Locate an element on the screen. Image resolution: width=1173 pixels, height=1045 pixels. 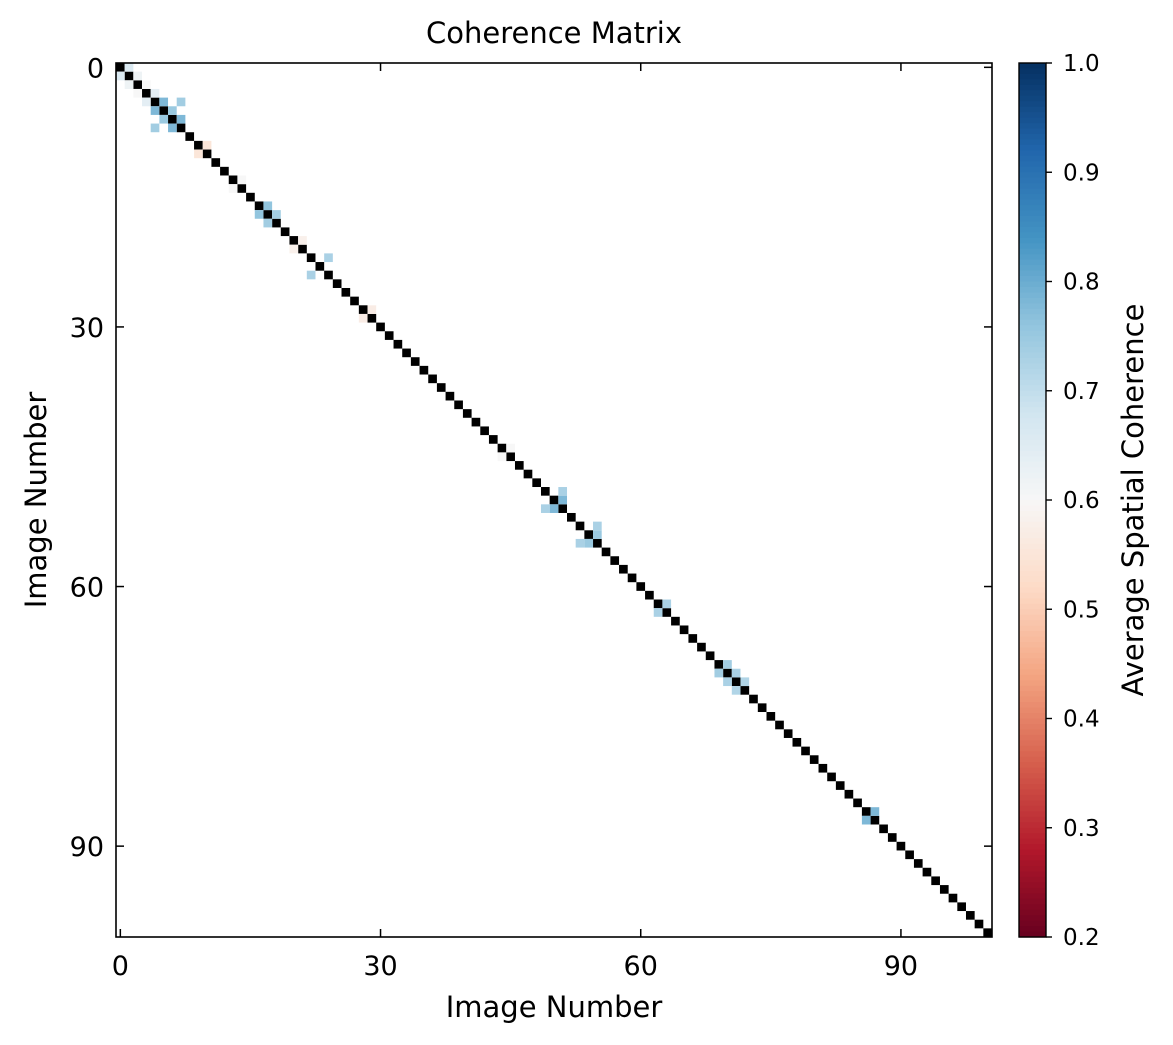
x-tick-label: 60 is located at coordinates (641, 966).